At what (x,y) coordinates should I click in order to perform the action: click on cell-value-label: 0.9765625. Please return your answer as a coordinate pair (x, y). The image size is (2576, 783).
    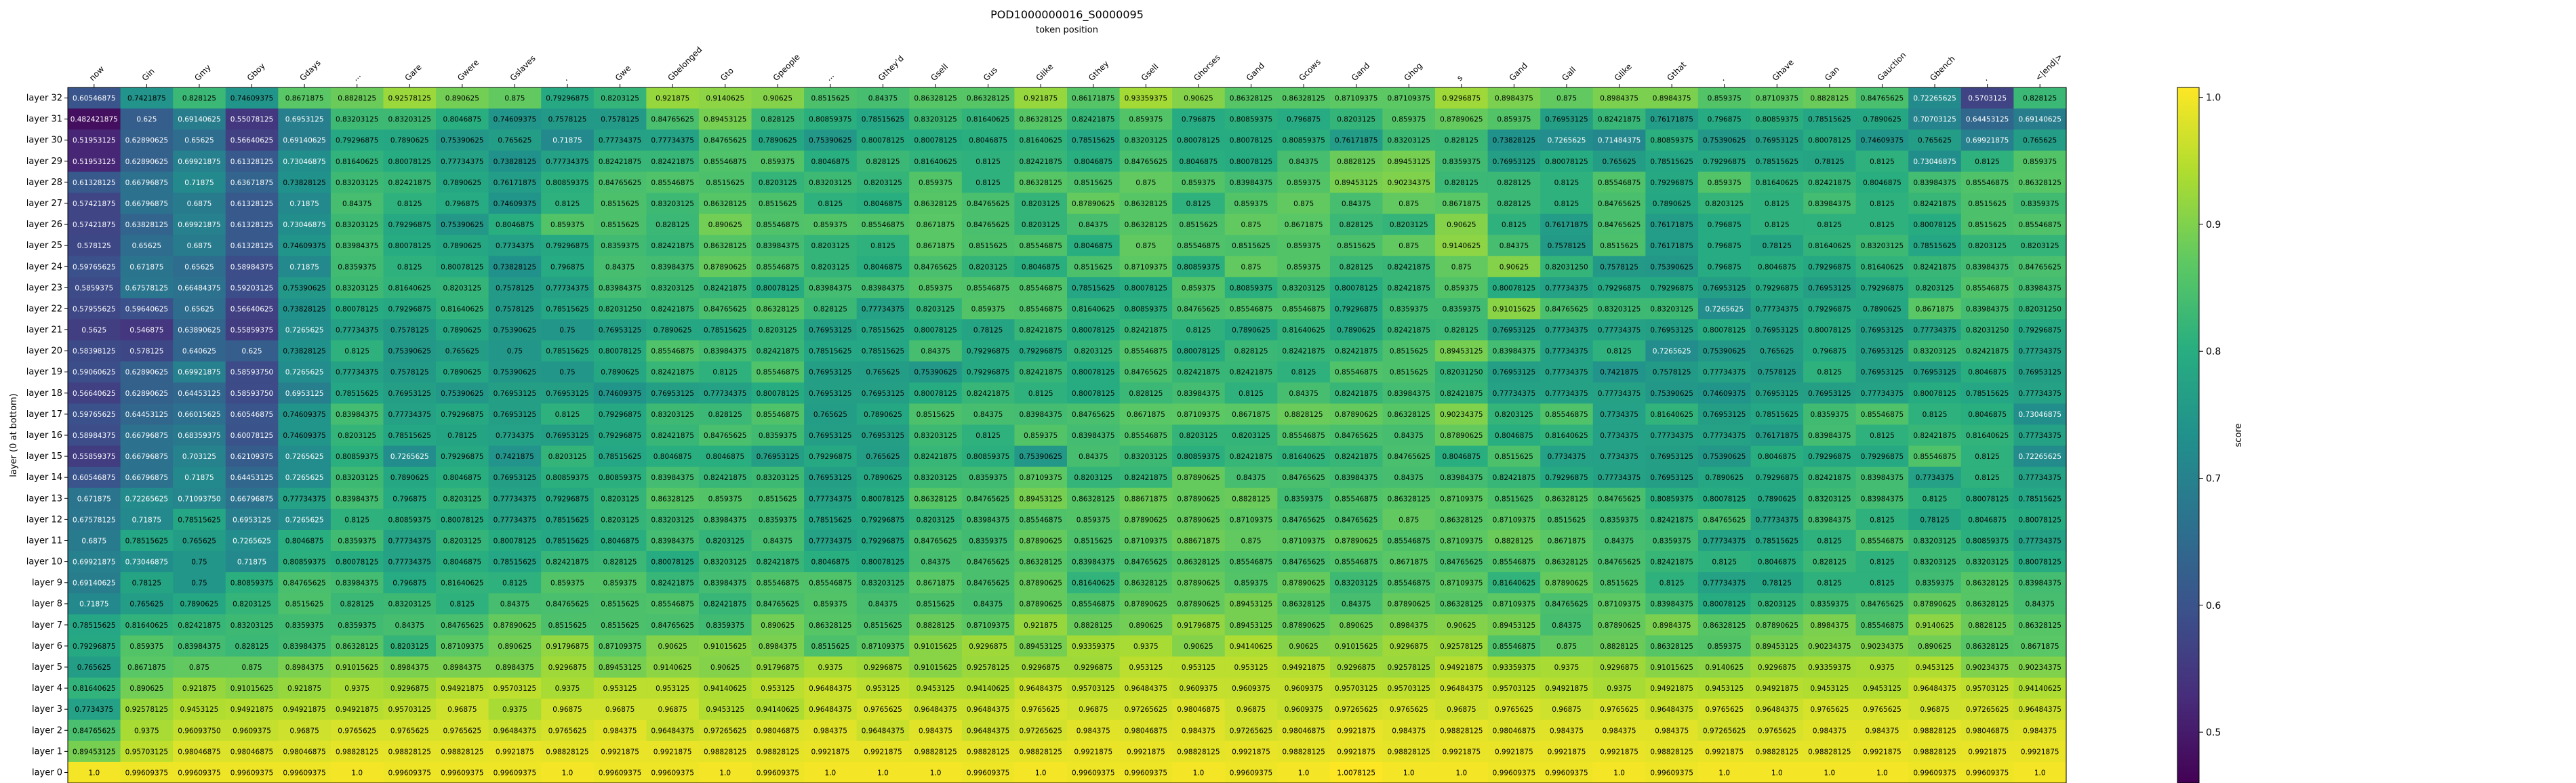
    Looking at the image, I should click on (357, 731).